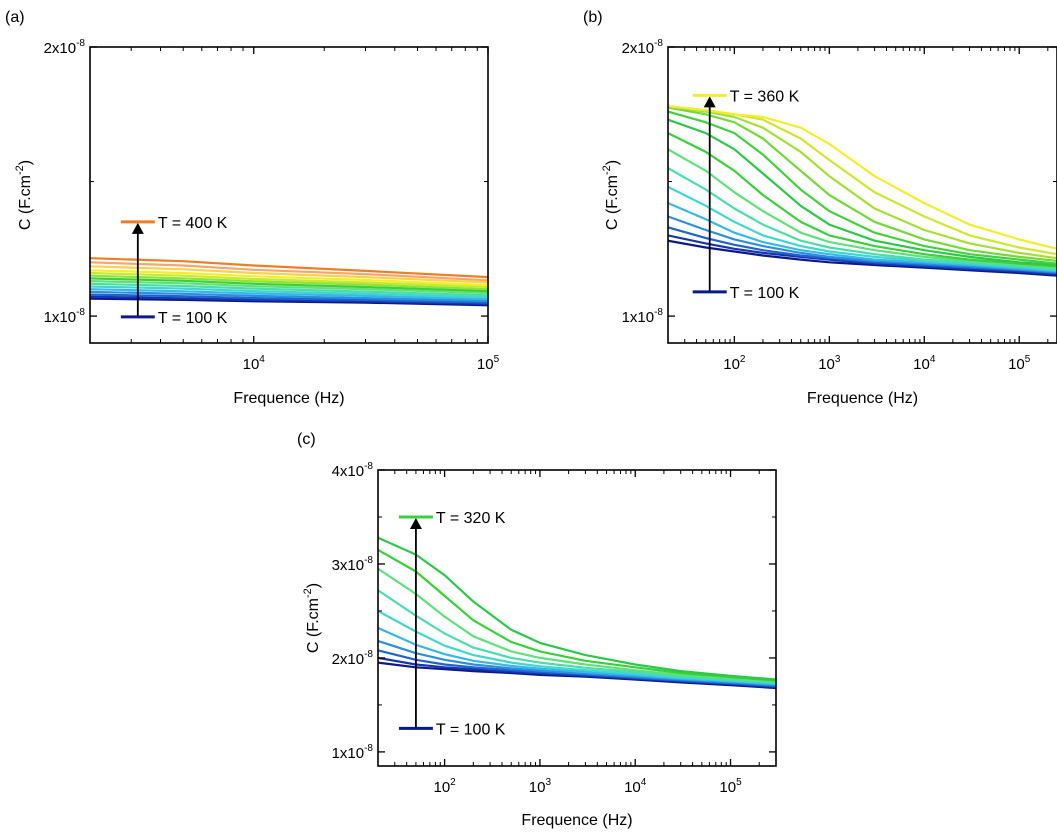 The width and height of the screenshot is (1057, 832). What do you see at coordinates (15, 17) in the screenshot?
I see `panel-label: (a)` at bounding box center [15, 17].